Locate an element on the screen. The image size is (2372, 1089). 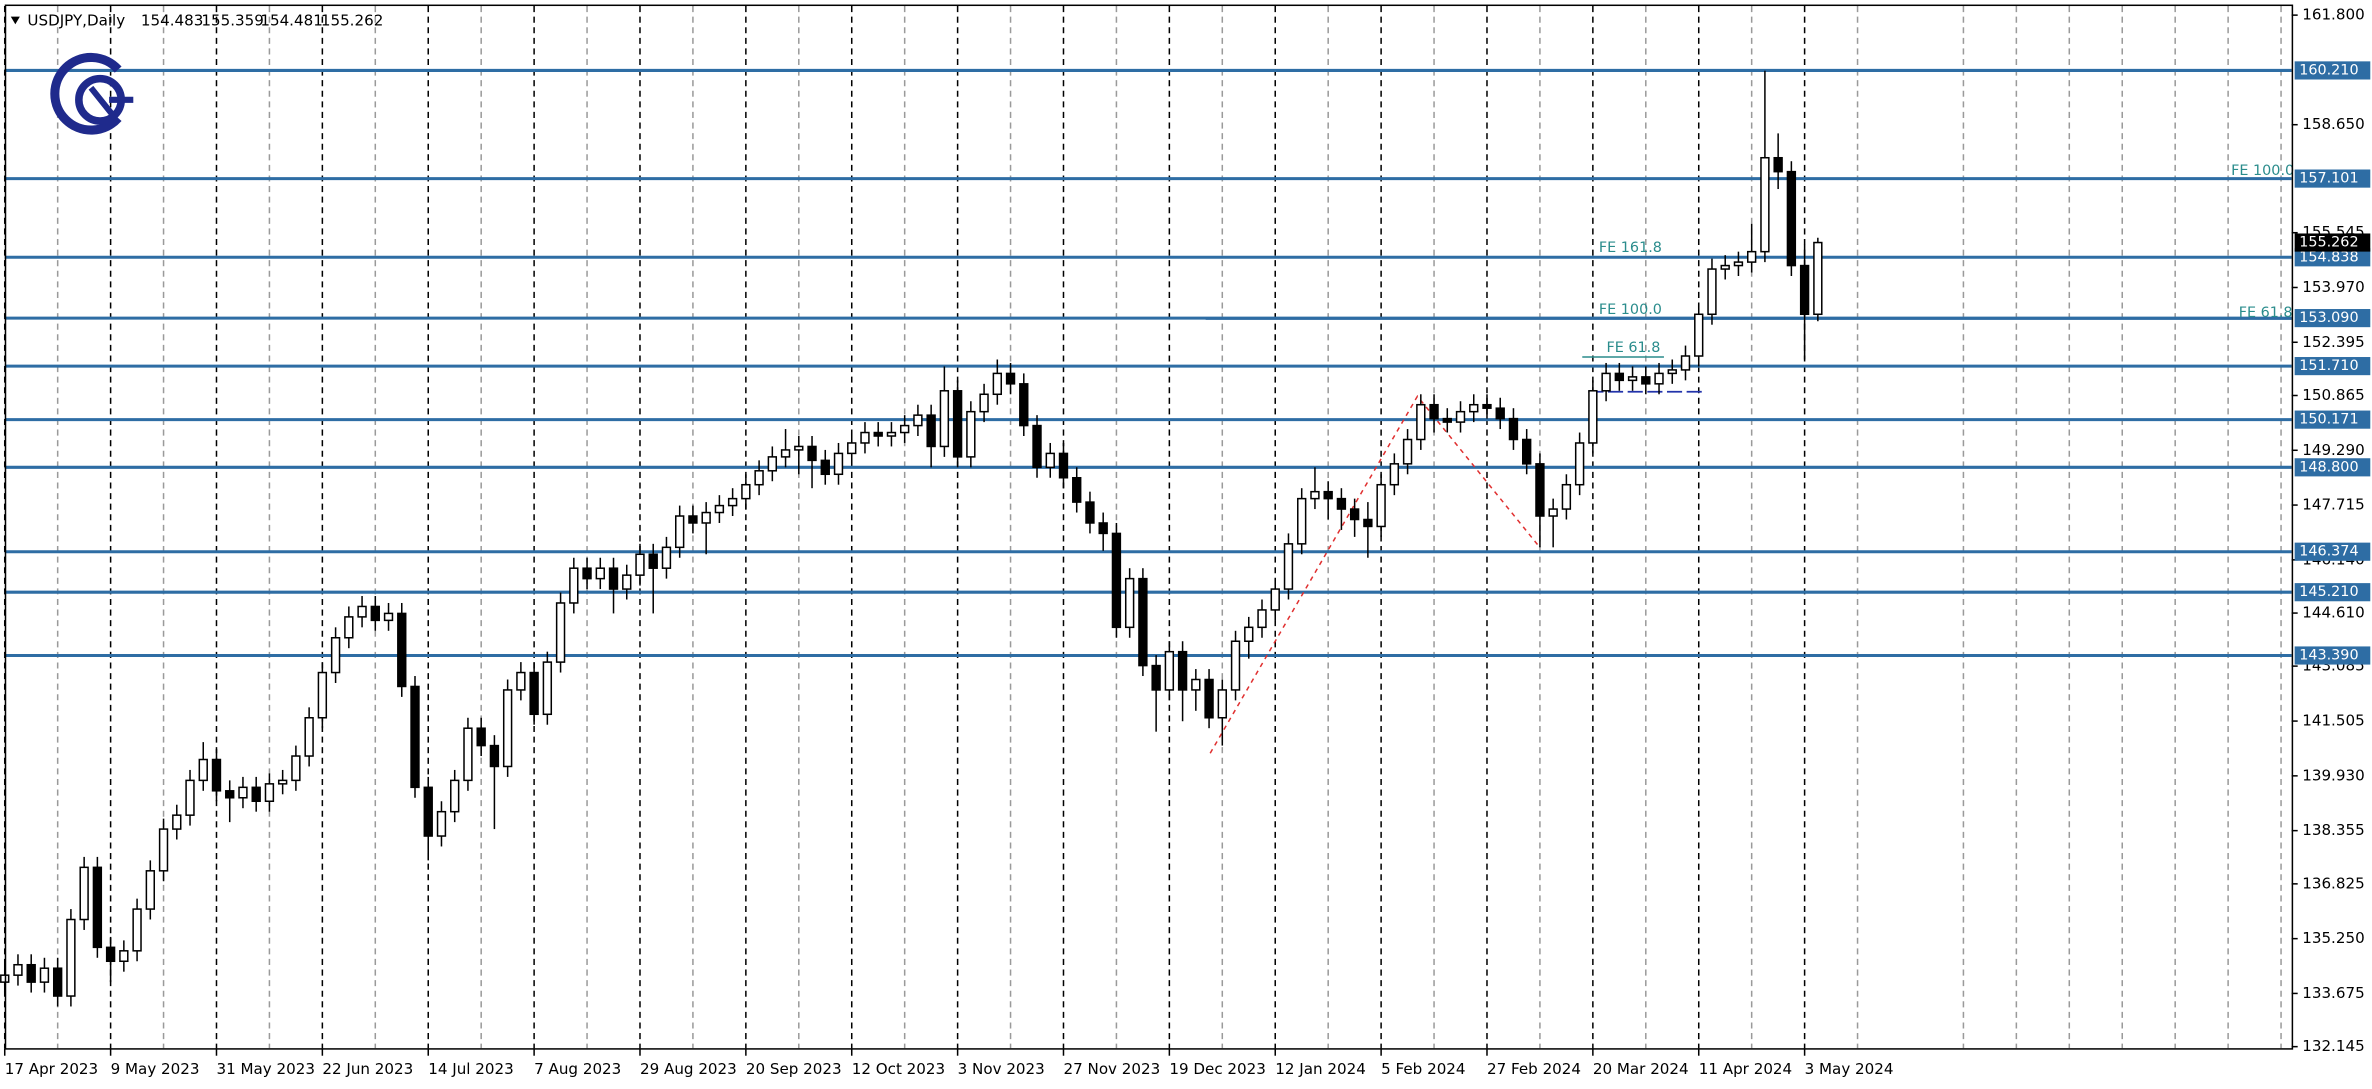
x-tick-label: 7 Aug 2023 is located at coordinates (577, 1069).